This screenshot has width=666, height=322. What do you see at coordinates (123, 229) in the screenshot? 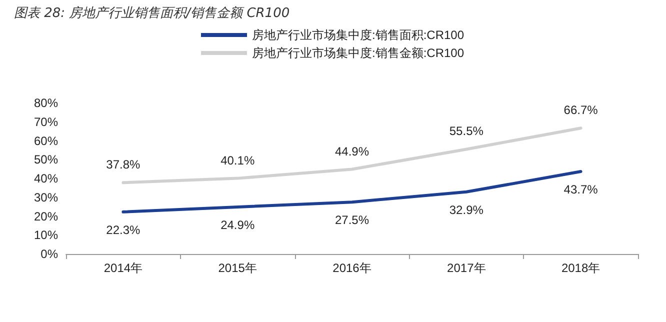
I see `data-label: 22.3%` at bounding box center [123, 229].